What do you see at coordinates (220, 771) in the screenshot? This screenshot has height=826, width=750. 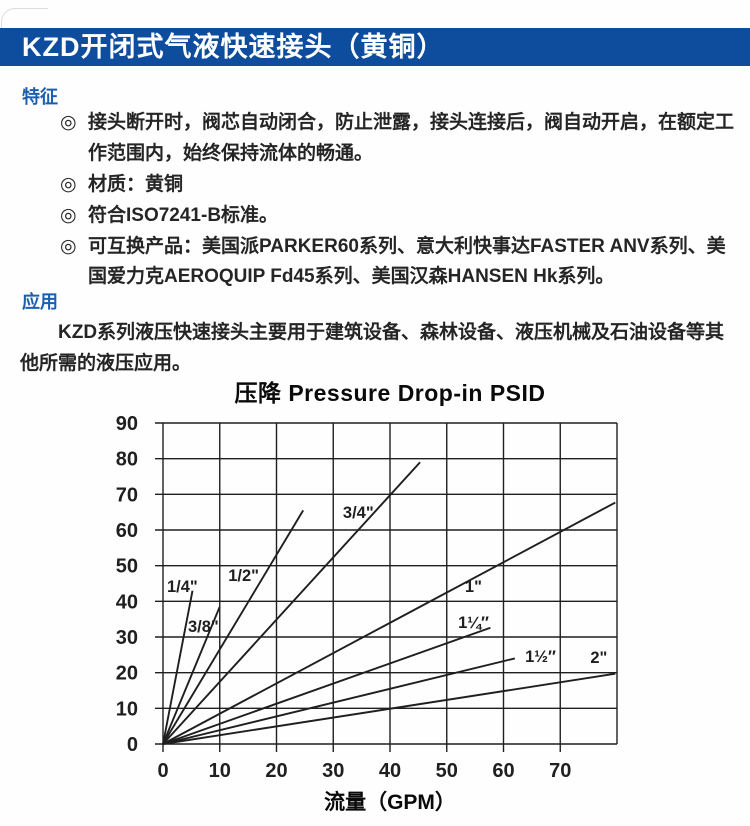 I see `x-tick-label: 10` at bounding box center [220, 771].